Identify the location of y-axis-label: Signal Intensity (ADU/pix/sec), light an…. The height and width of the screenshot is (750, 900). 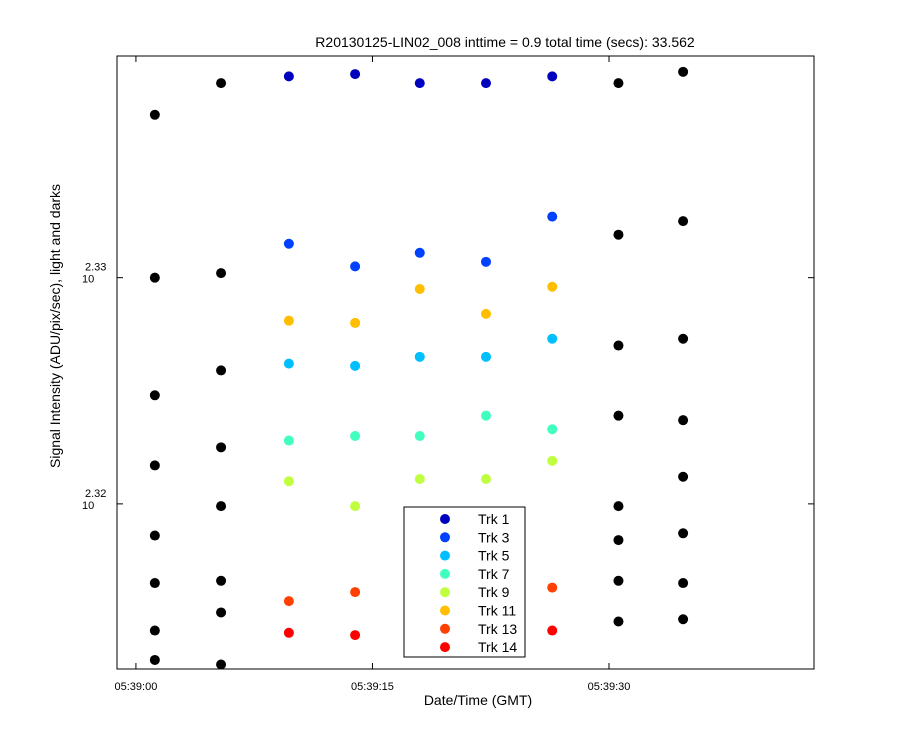
(55, 326).